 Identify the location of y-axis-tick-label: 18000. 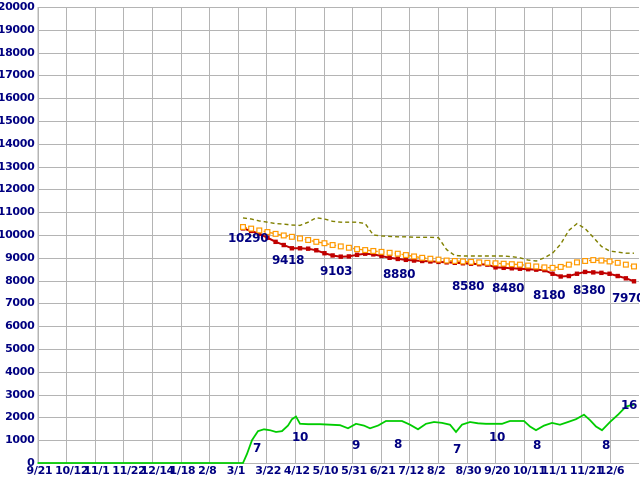
(17, 52).